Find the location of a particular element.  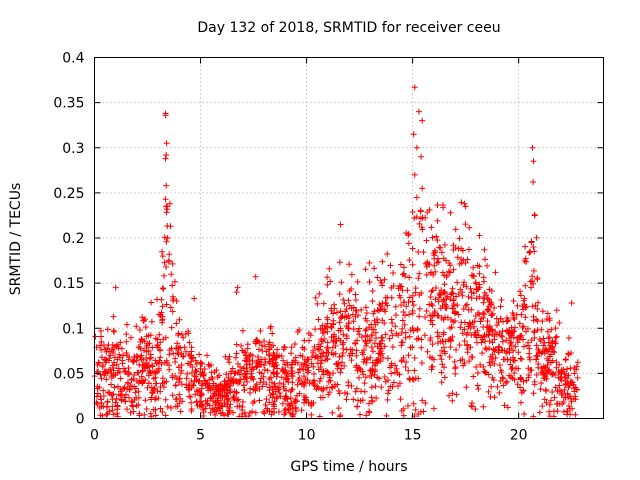

x-tick-label: 15 is located at coordinates (413, 436).